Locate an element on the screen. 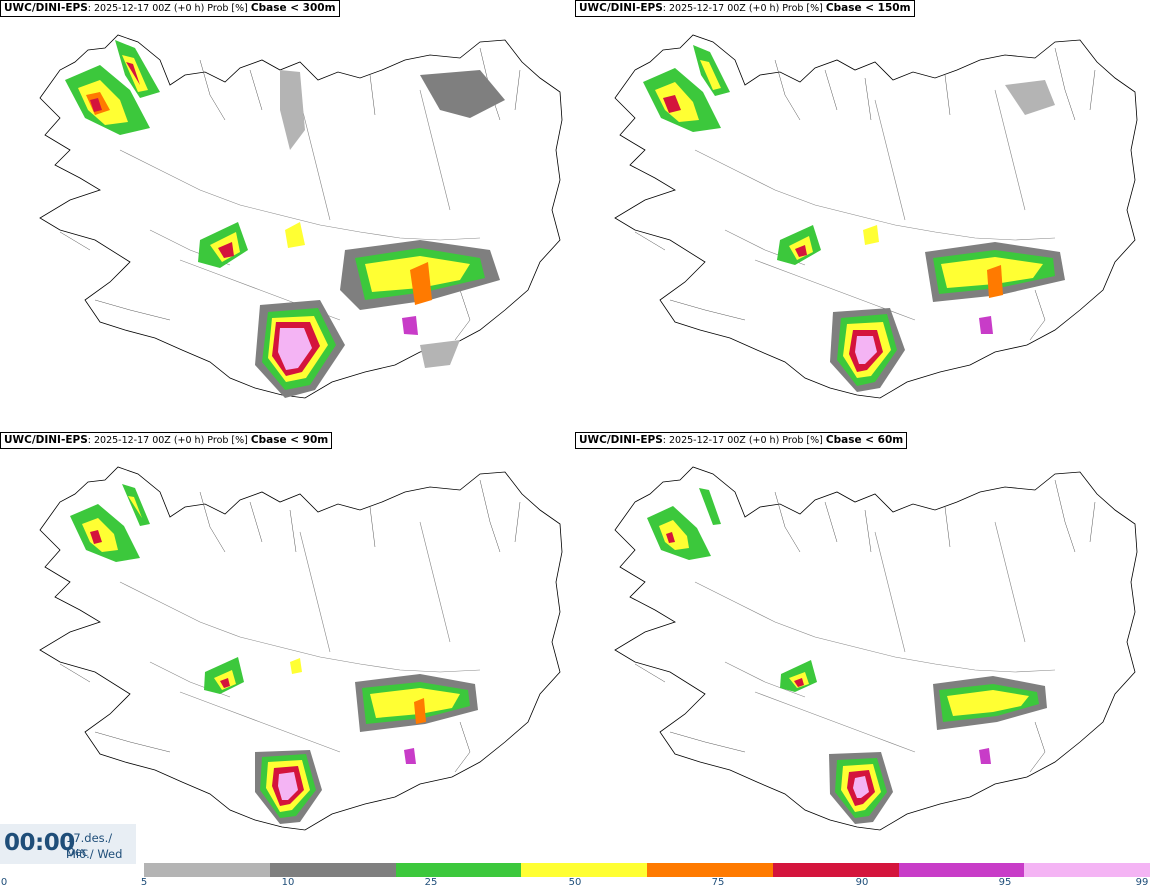  probability-colorbar is located at coordinates (647, 870).